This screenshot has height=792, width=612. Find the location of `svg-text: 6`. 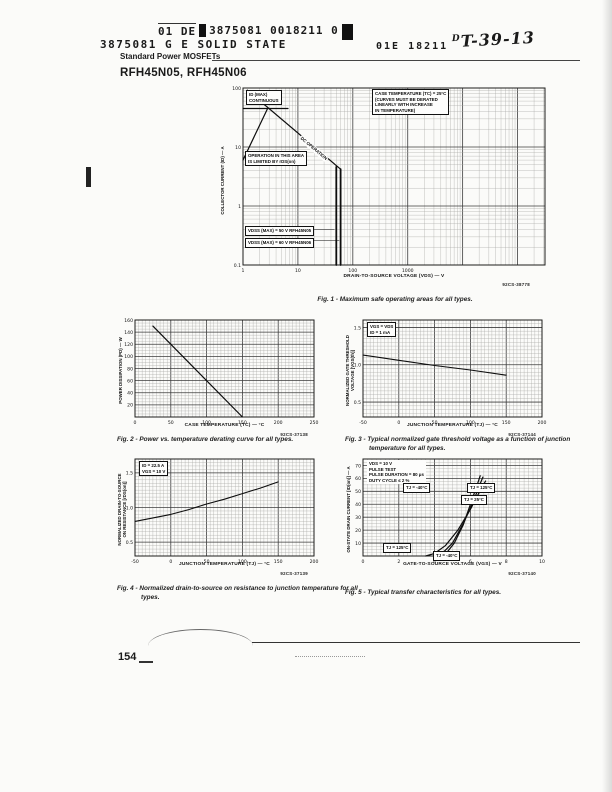

svg-text: 6 is located at coordinates (470, 562).